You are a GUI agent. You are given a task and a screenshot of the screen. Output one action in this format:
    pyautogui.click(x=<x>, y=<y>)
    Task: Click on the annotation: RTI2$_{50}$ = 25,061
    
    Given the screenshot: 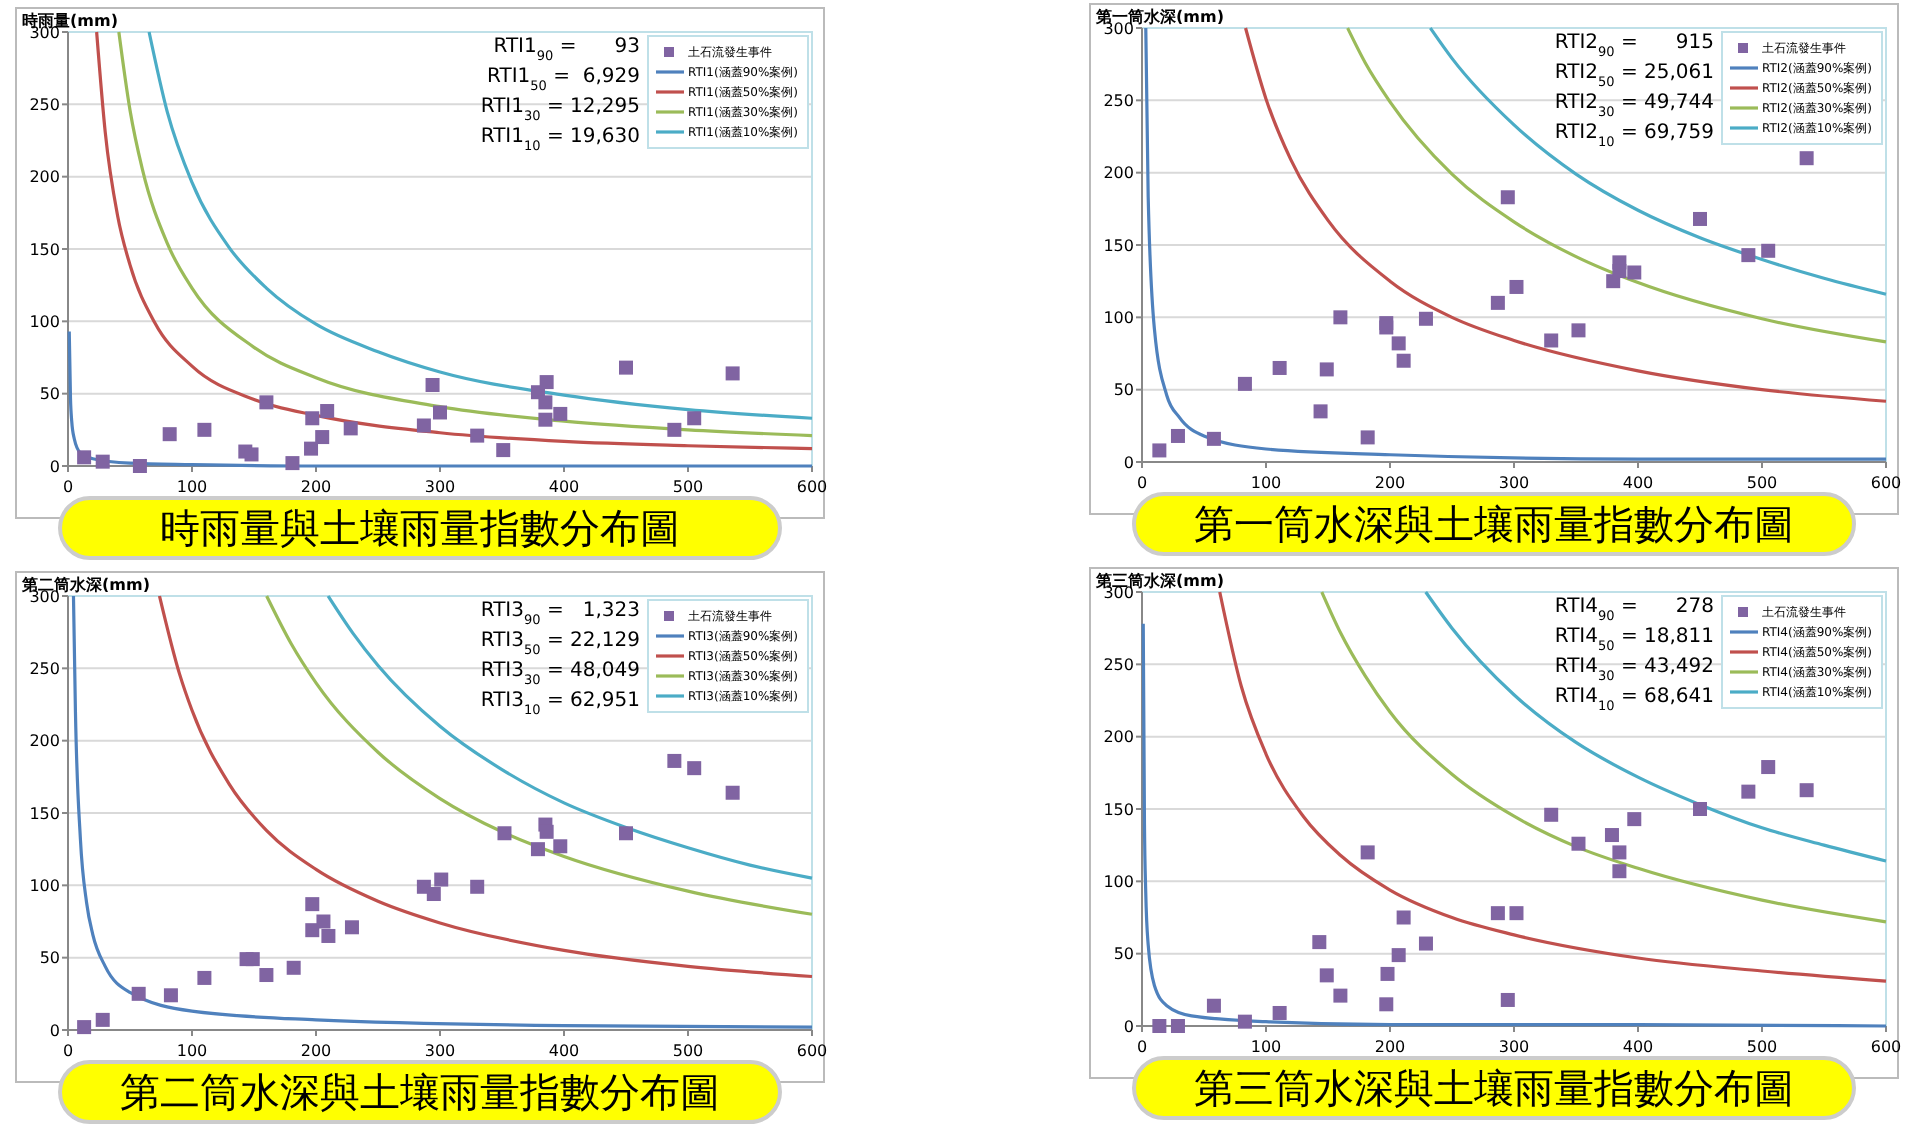 What is the action you would take?
    pyautogui.click(x=1634, y=76)
    